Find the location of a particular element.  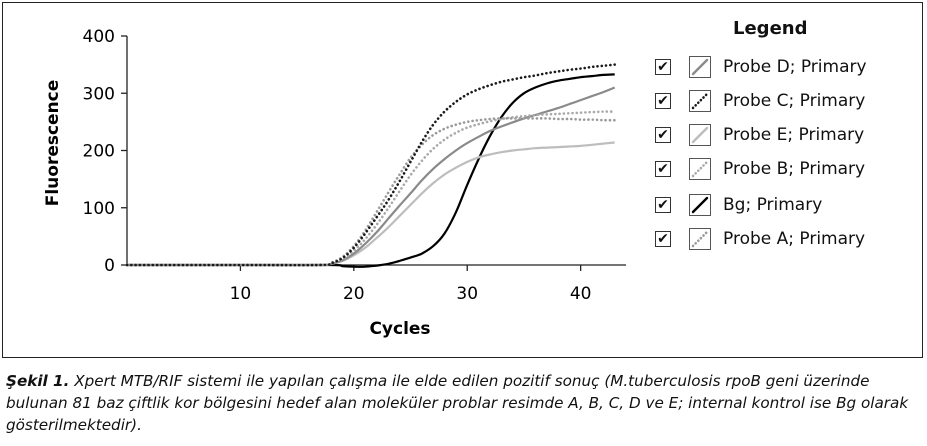

legend-item: ✔ Probe C; Primary is located at coordinates (760, 101).